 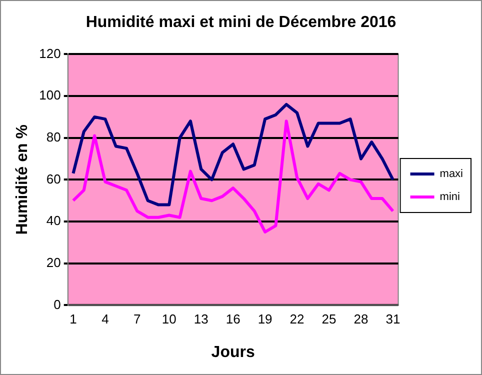 I want to click on y-tick-label: 100, so click(x=50, y=95).